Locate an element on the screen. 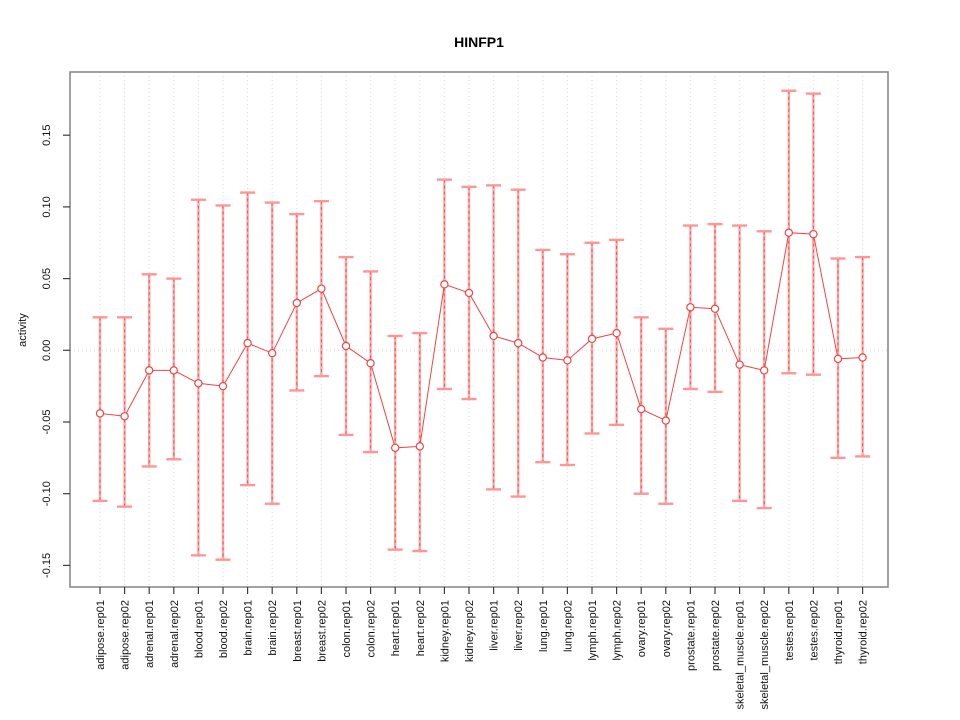 The height and width of the screenshot is (720, 960). x-tick-label: adipose.rep01 is located at coordinates (101, 635).